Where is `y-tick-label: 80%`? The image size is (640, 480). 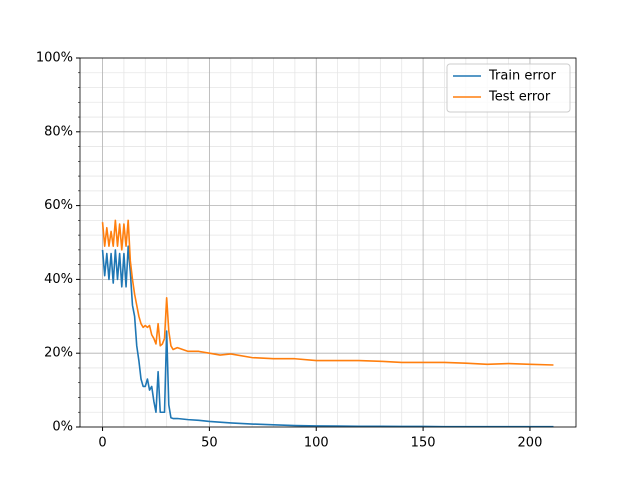
y-tick-label: 80% is located at coordinates (58, 131).